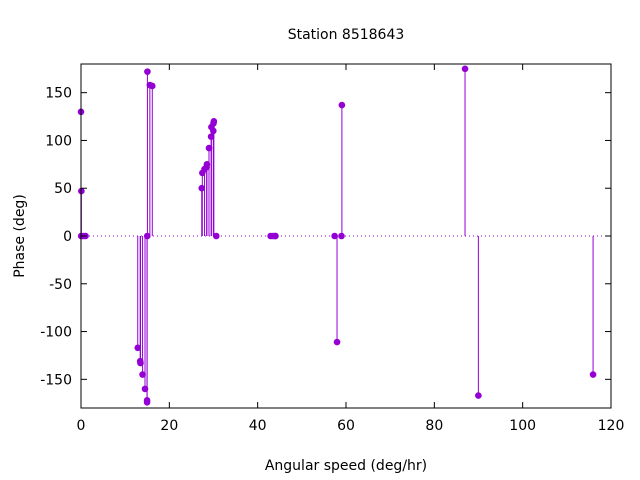 The height and width of the screenshot is (480, 640). I want to click on x-tick-label: 20, so click(169, 426).